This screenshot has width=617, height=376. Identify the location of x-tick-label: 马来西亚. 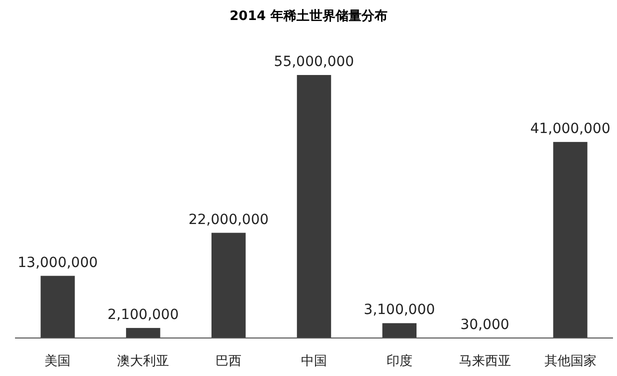
(484, 361).